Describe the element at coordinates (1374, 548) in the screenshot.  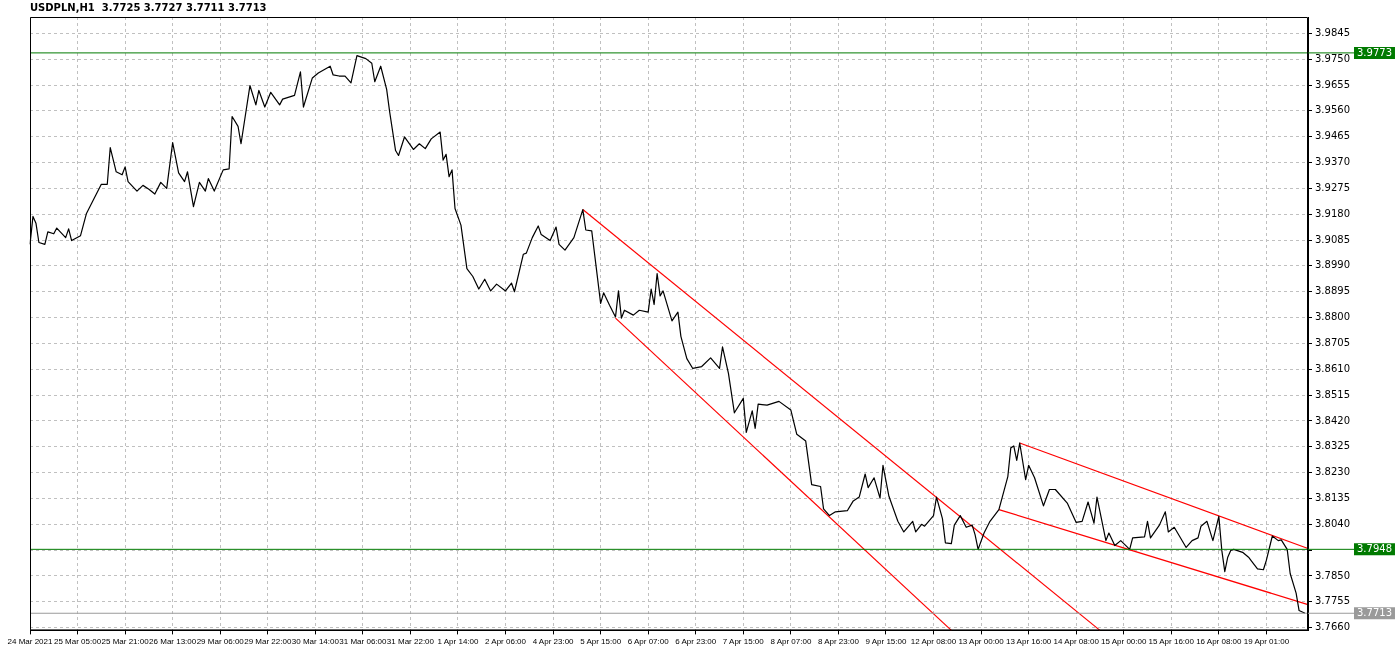
I see `ref-line-label: 3.7948` at that location.